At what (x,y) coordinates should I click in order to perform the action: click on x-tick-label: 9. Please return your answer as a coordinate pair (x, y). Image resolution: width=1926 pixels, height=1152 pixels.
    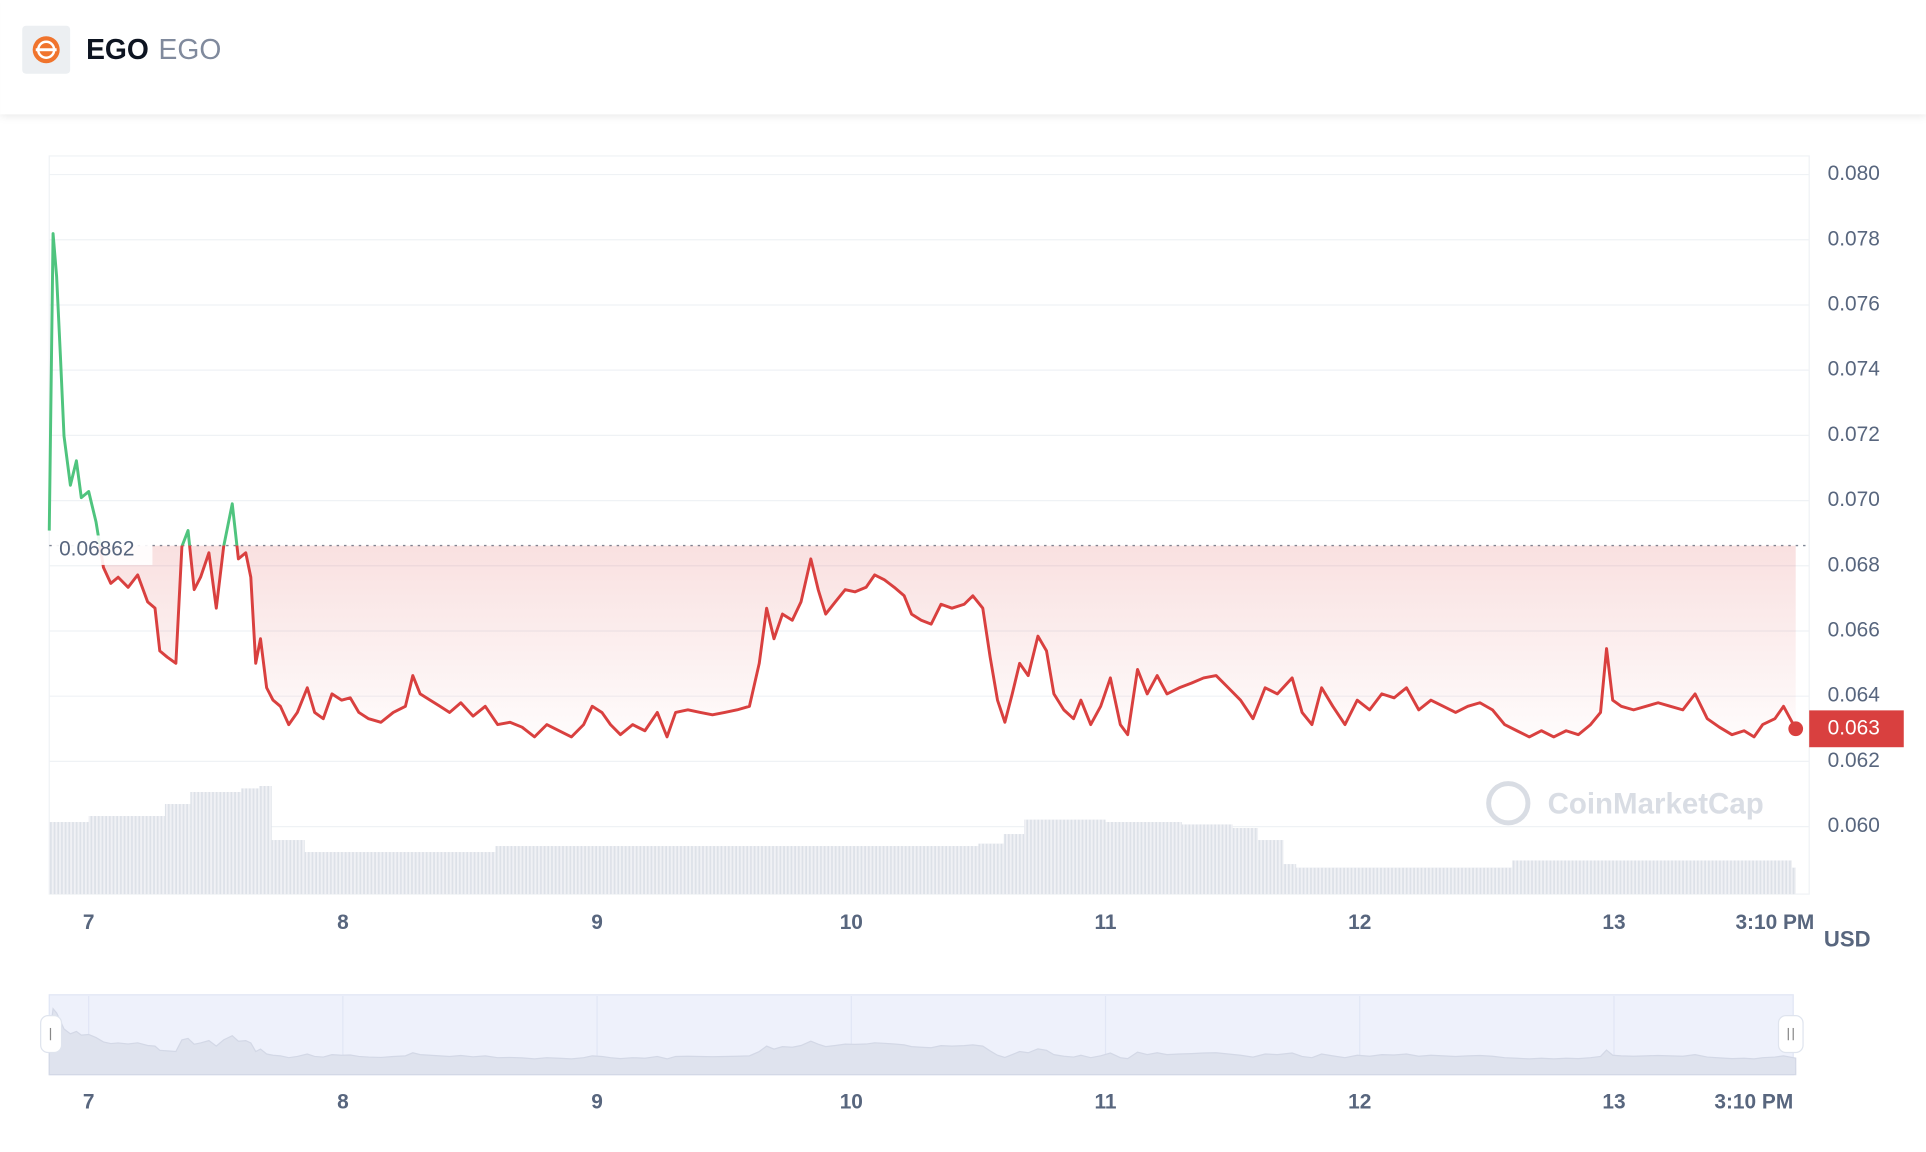
    Looking at the image, I should click on (597, 922).